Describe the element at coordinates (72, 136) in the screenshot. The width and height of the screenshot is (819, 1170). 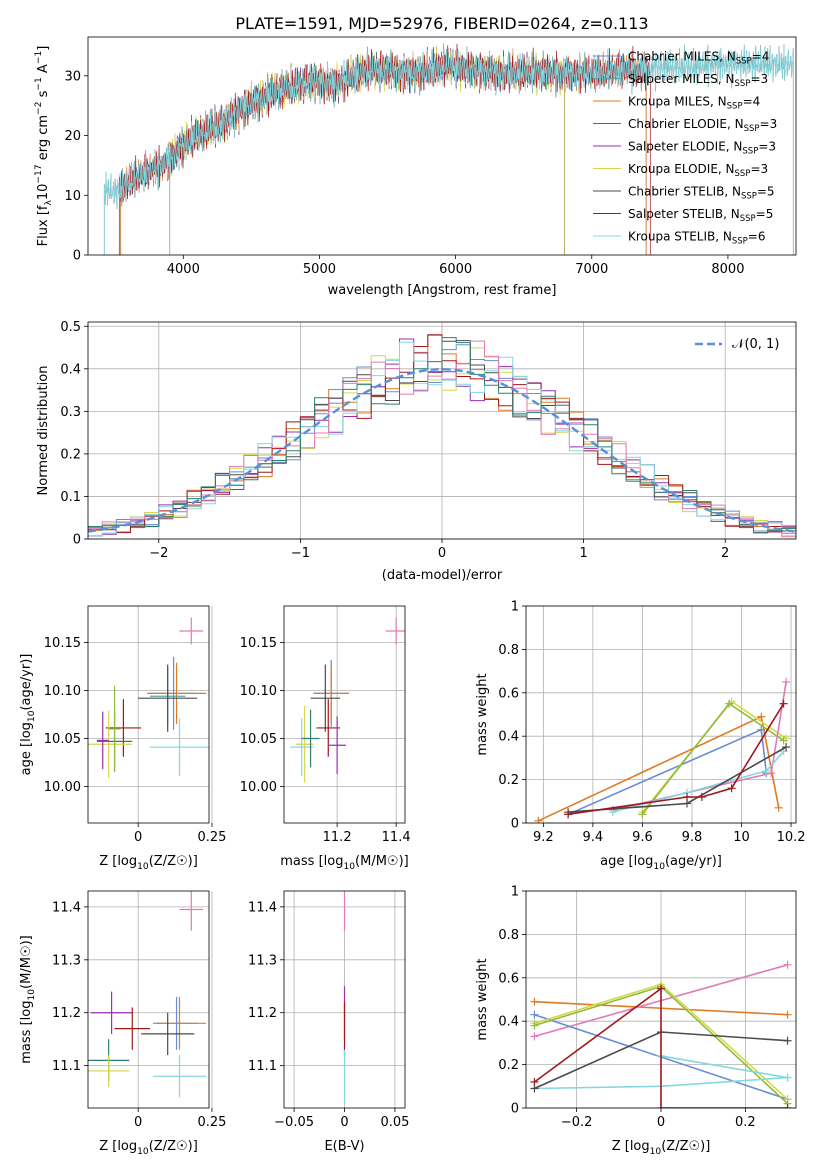
I see `y-tick-label: 20` at that location.